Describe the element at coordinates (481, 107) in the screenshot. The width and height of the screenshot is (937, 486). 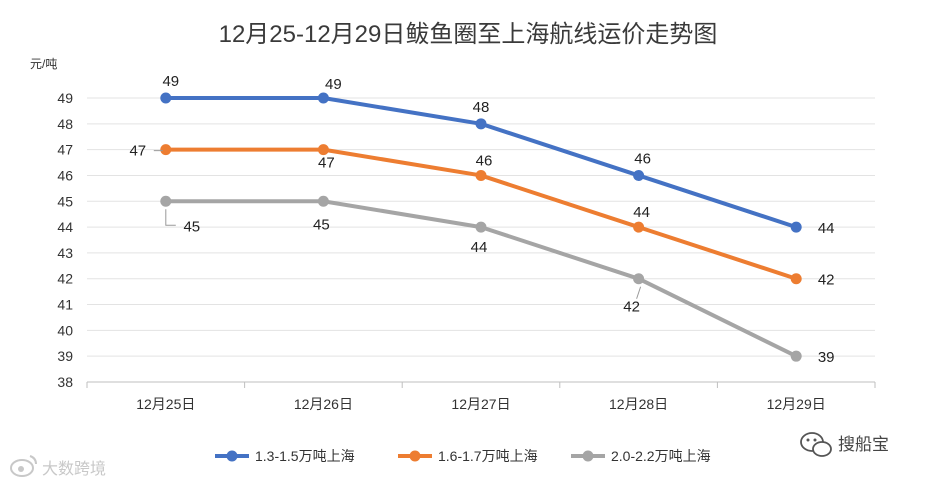
I see `data-label: 48` at that location.